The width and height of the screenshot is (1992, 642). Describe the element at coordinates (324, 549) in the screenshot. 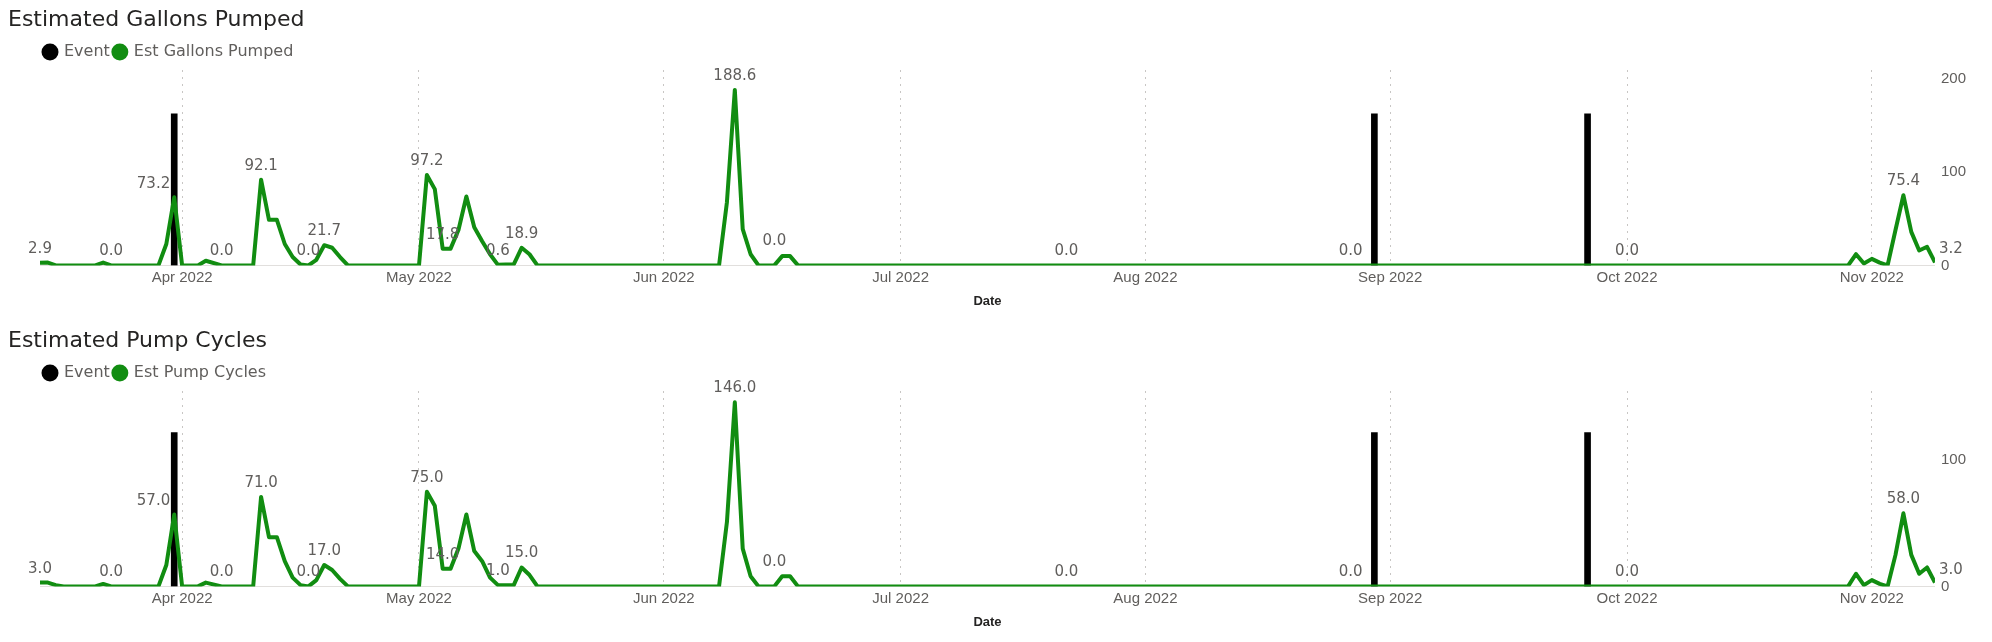

I see `data-label: 17.0` at that location.